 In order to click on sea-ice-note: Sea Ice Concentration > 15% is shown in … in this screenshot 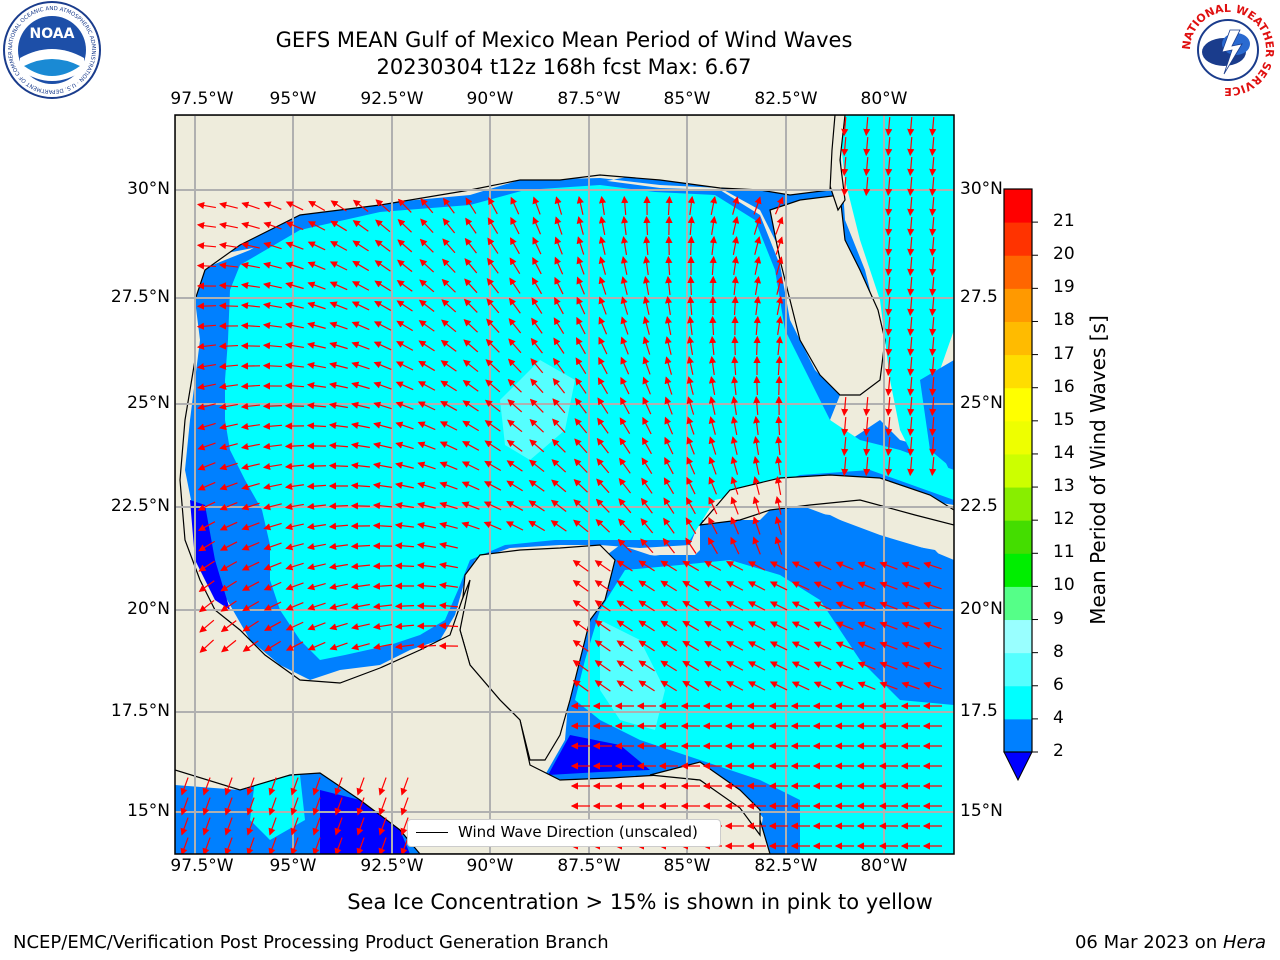, I will do `click(640, 902)`.